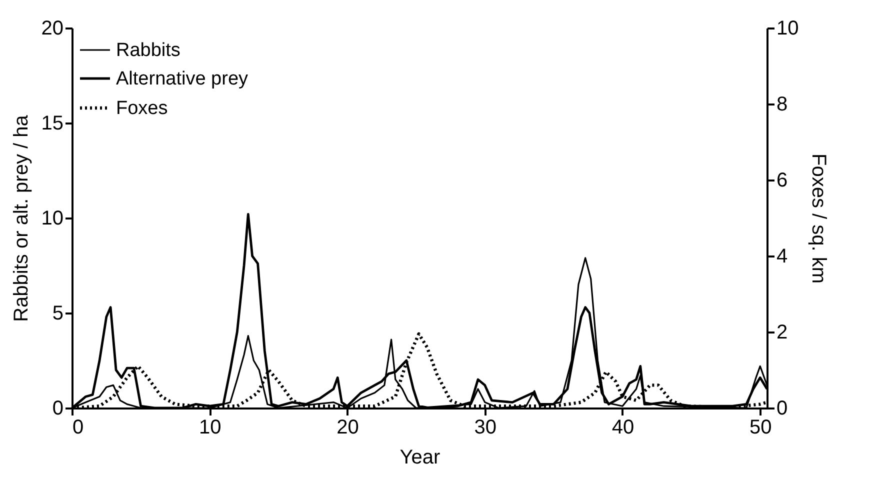 The image size is (891, 503). What do you see at coordinates (782, 333) in the screenshot?
I see `y2-tick-label: 2` at bounding box center [782, 333].